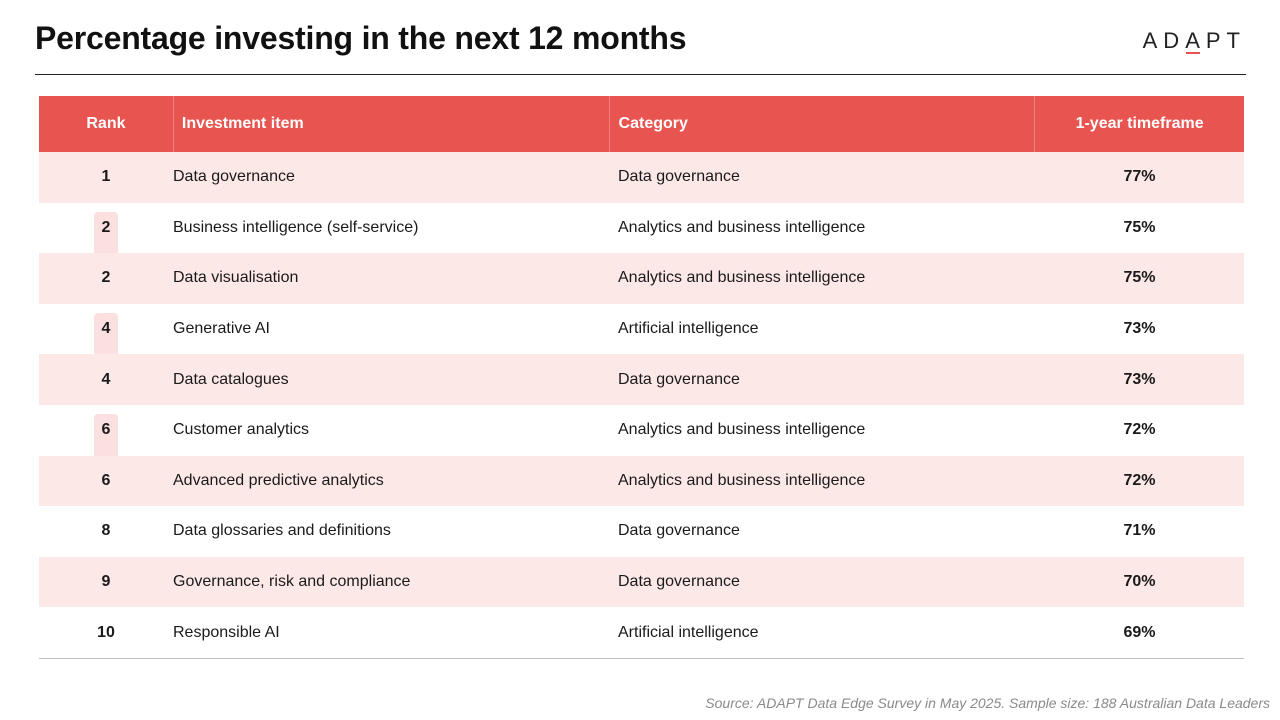 The height and width of the screenshot is (720, 1280). I want to click on investment-item-cell: Responsible AI, so click(226, 632).